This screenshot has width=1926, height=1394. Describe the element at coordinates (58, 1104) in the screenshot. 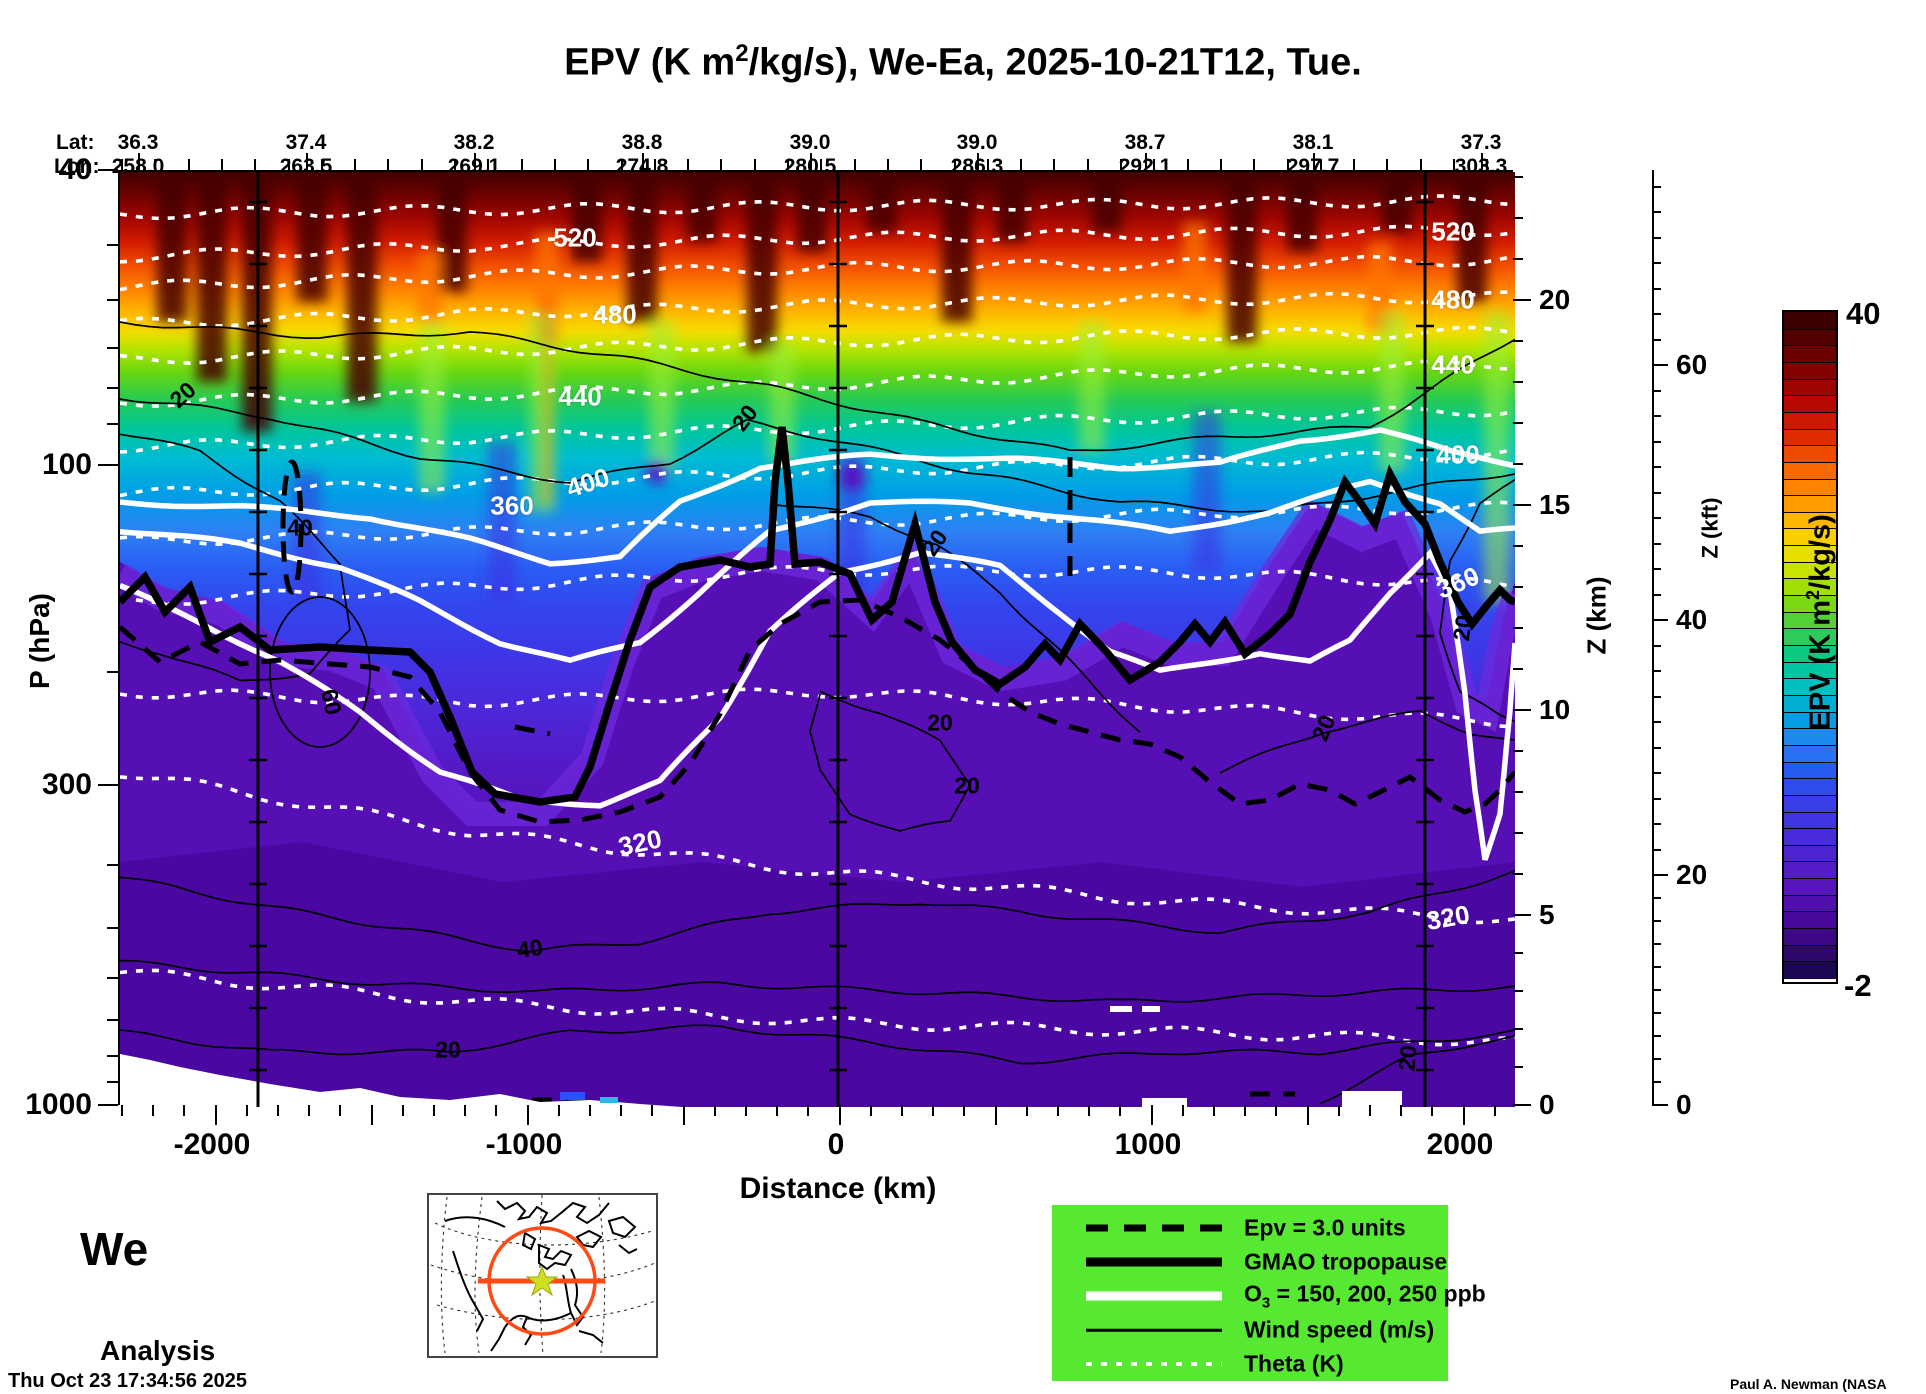

I see `tick-label: 1000` at that location.